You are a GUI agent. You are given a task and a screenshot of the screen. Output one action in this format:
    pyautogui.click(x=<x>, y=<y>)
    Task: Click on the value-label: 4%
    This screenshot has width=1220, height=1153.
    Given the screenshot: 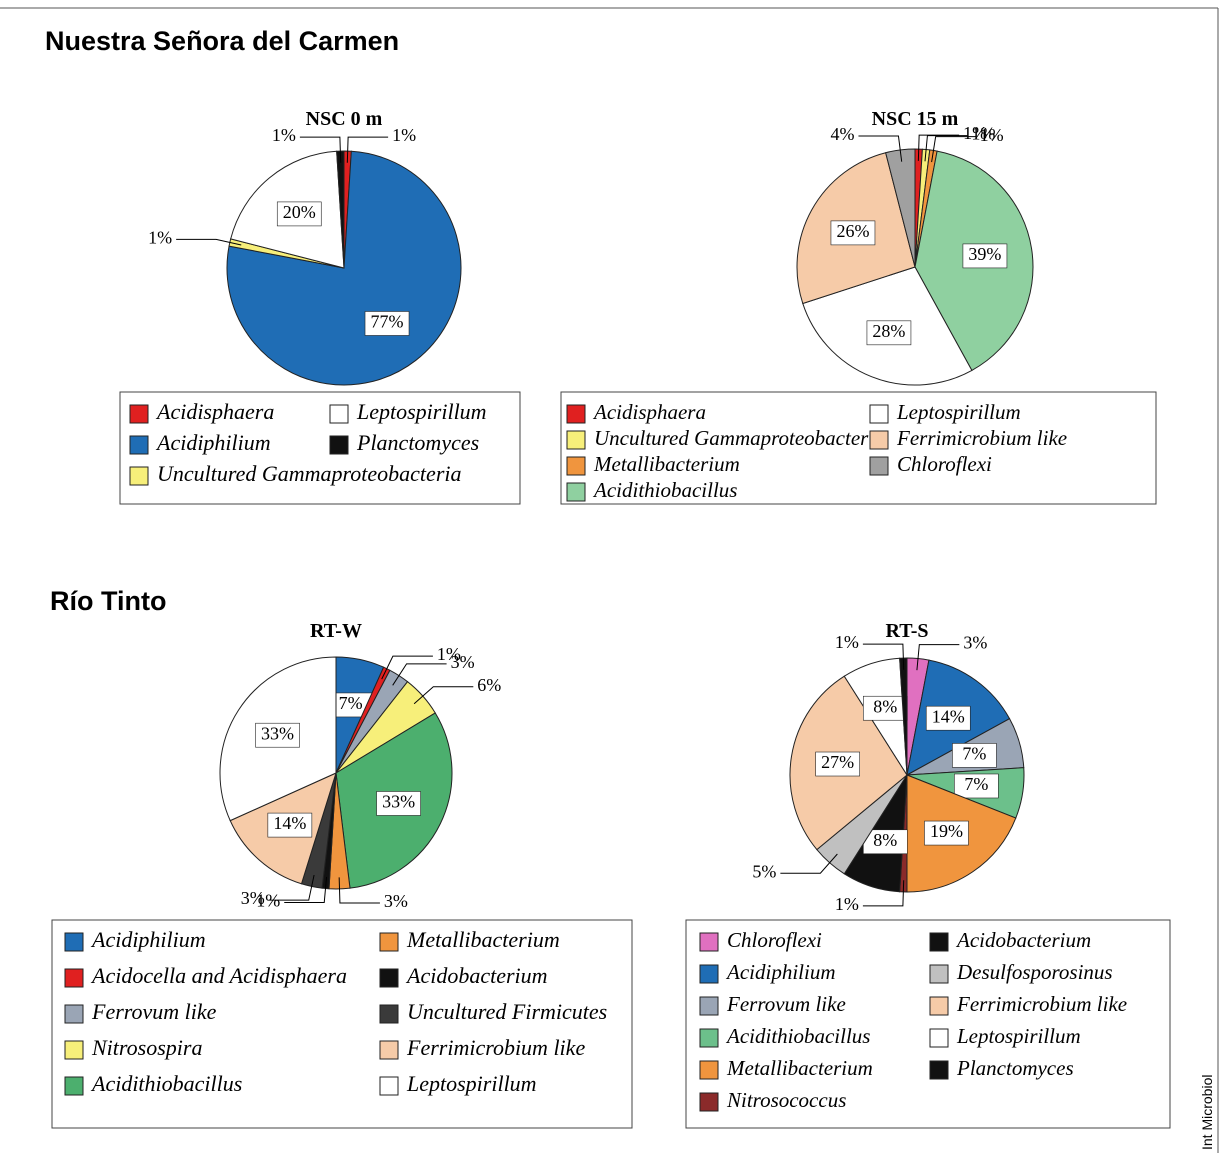 What is the action you would take?
    pyautogui.click(x=842, y=134)
    